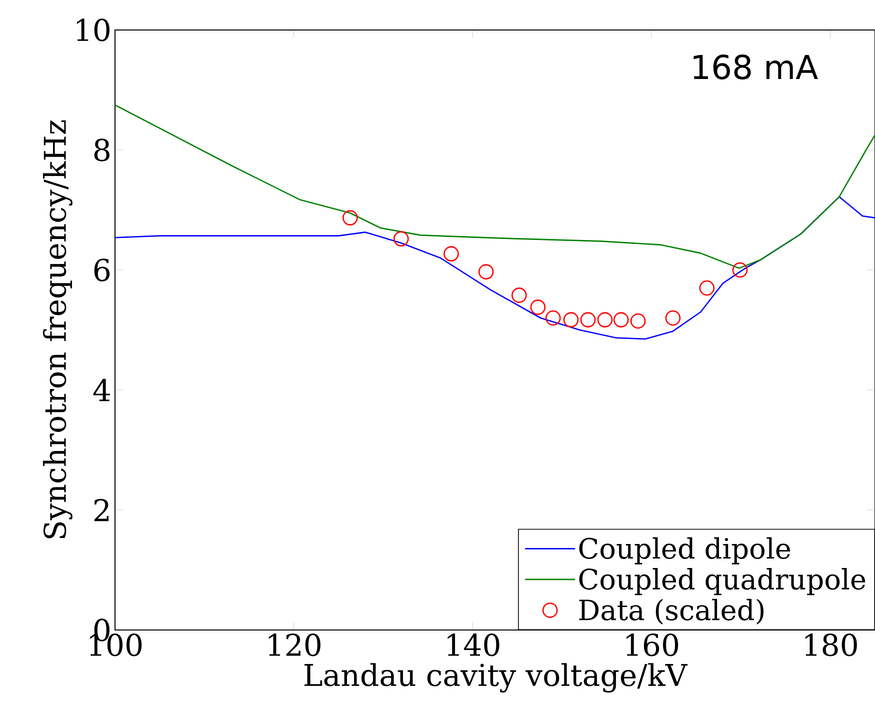 This screenshot has width=875, height=721. Describe the element at coordinates (671, 611) in the screenshot. I see `legend-label: Data (scaled)` at that location.